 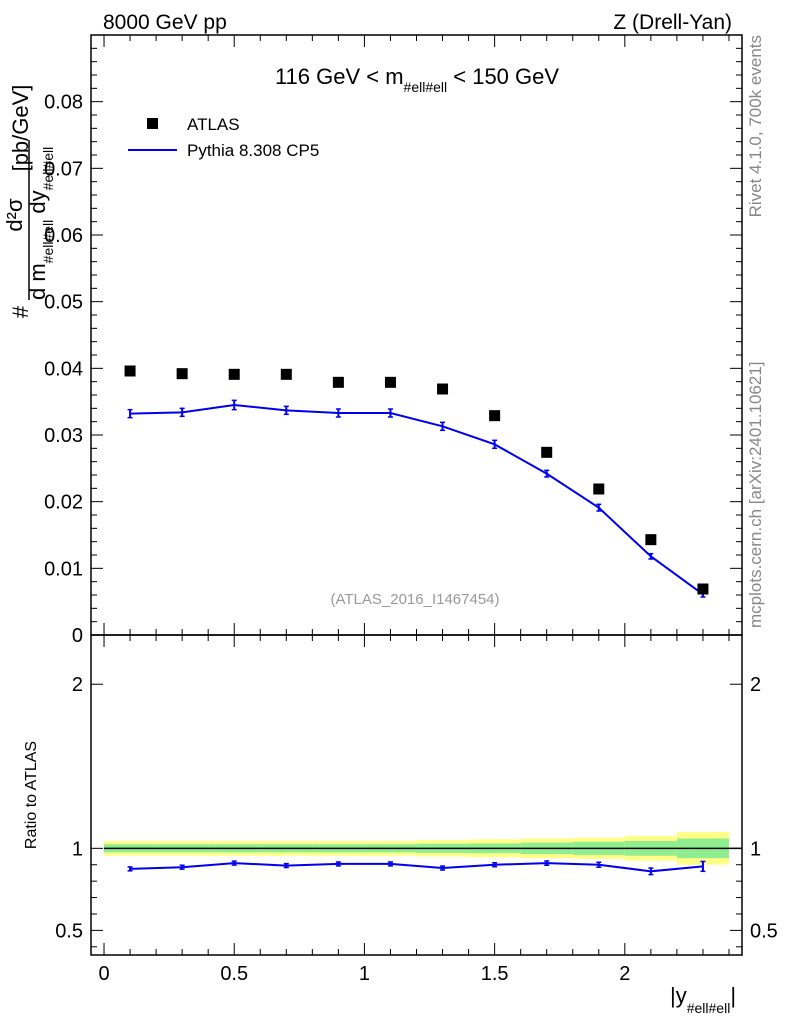 I want to click on x-tick-label: 0.5, so click(x=234, y=974).